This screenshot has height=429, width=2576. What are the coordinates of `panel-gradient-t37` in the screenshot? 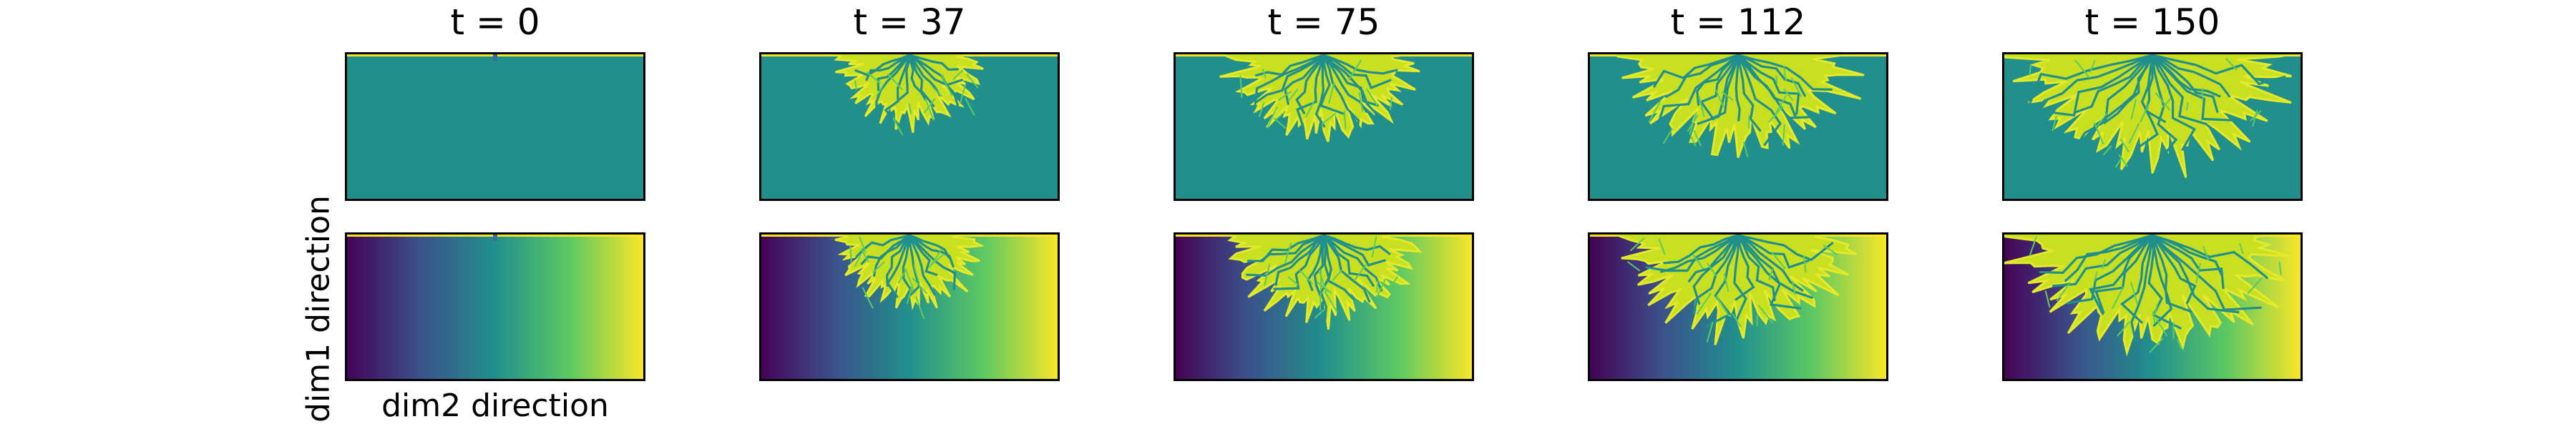 It's located at (909, 306).